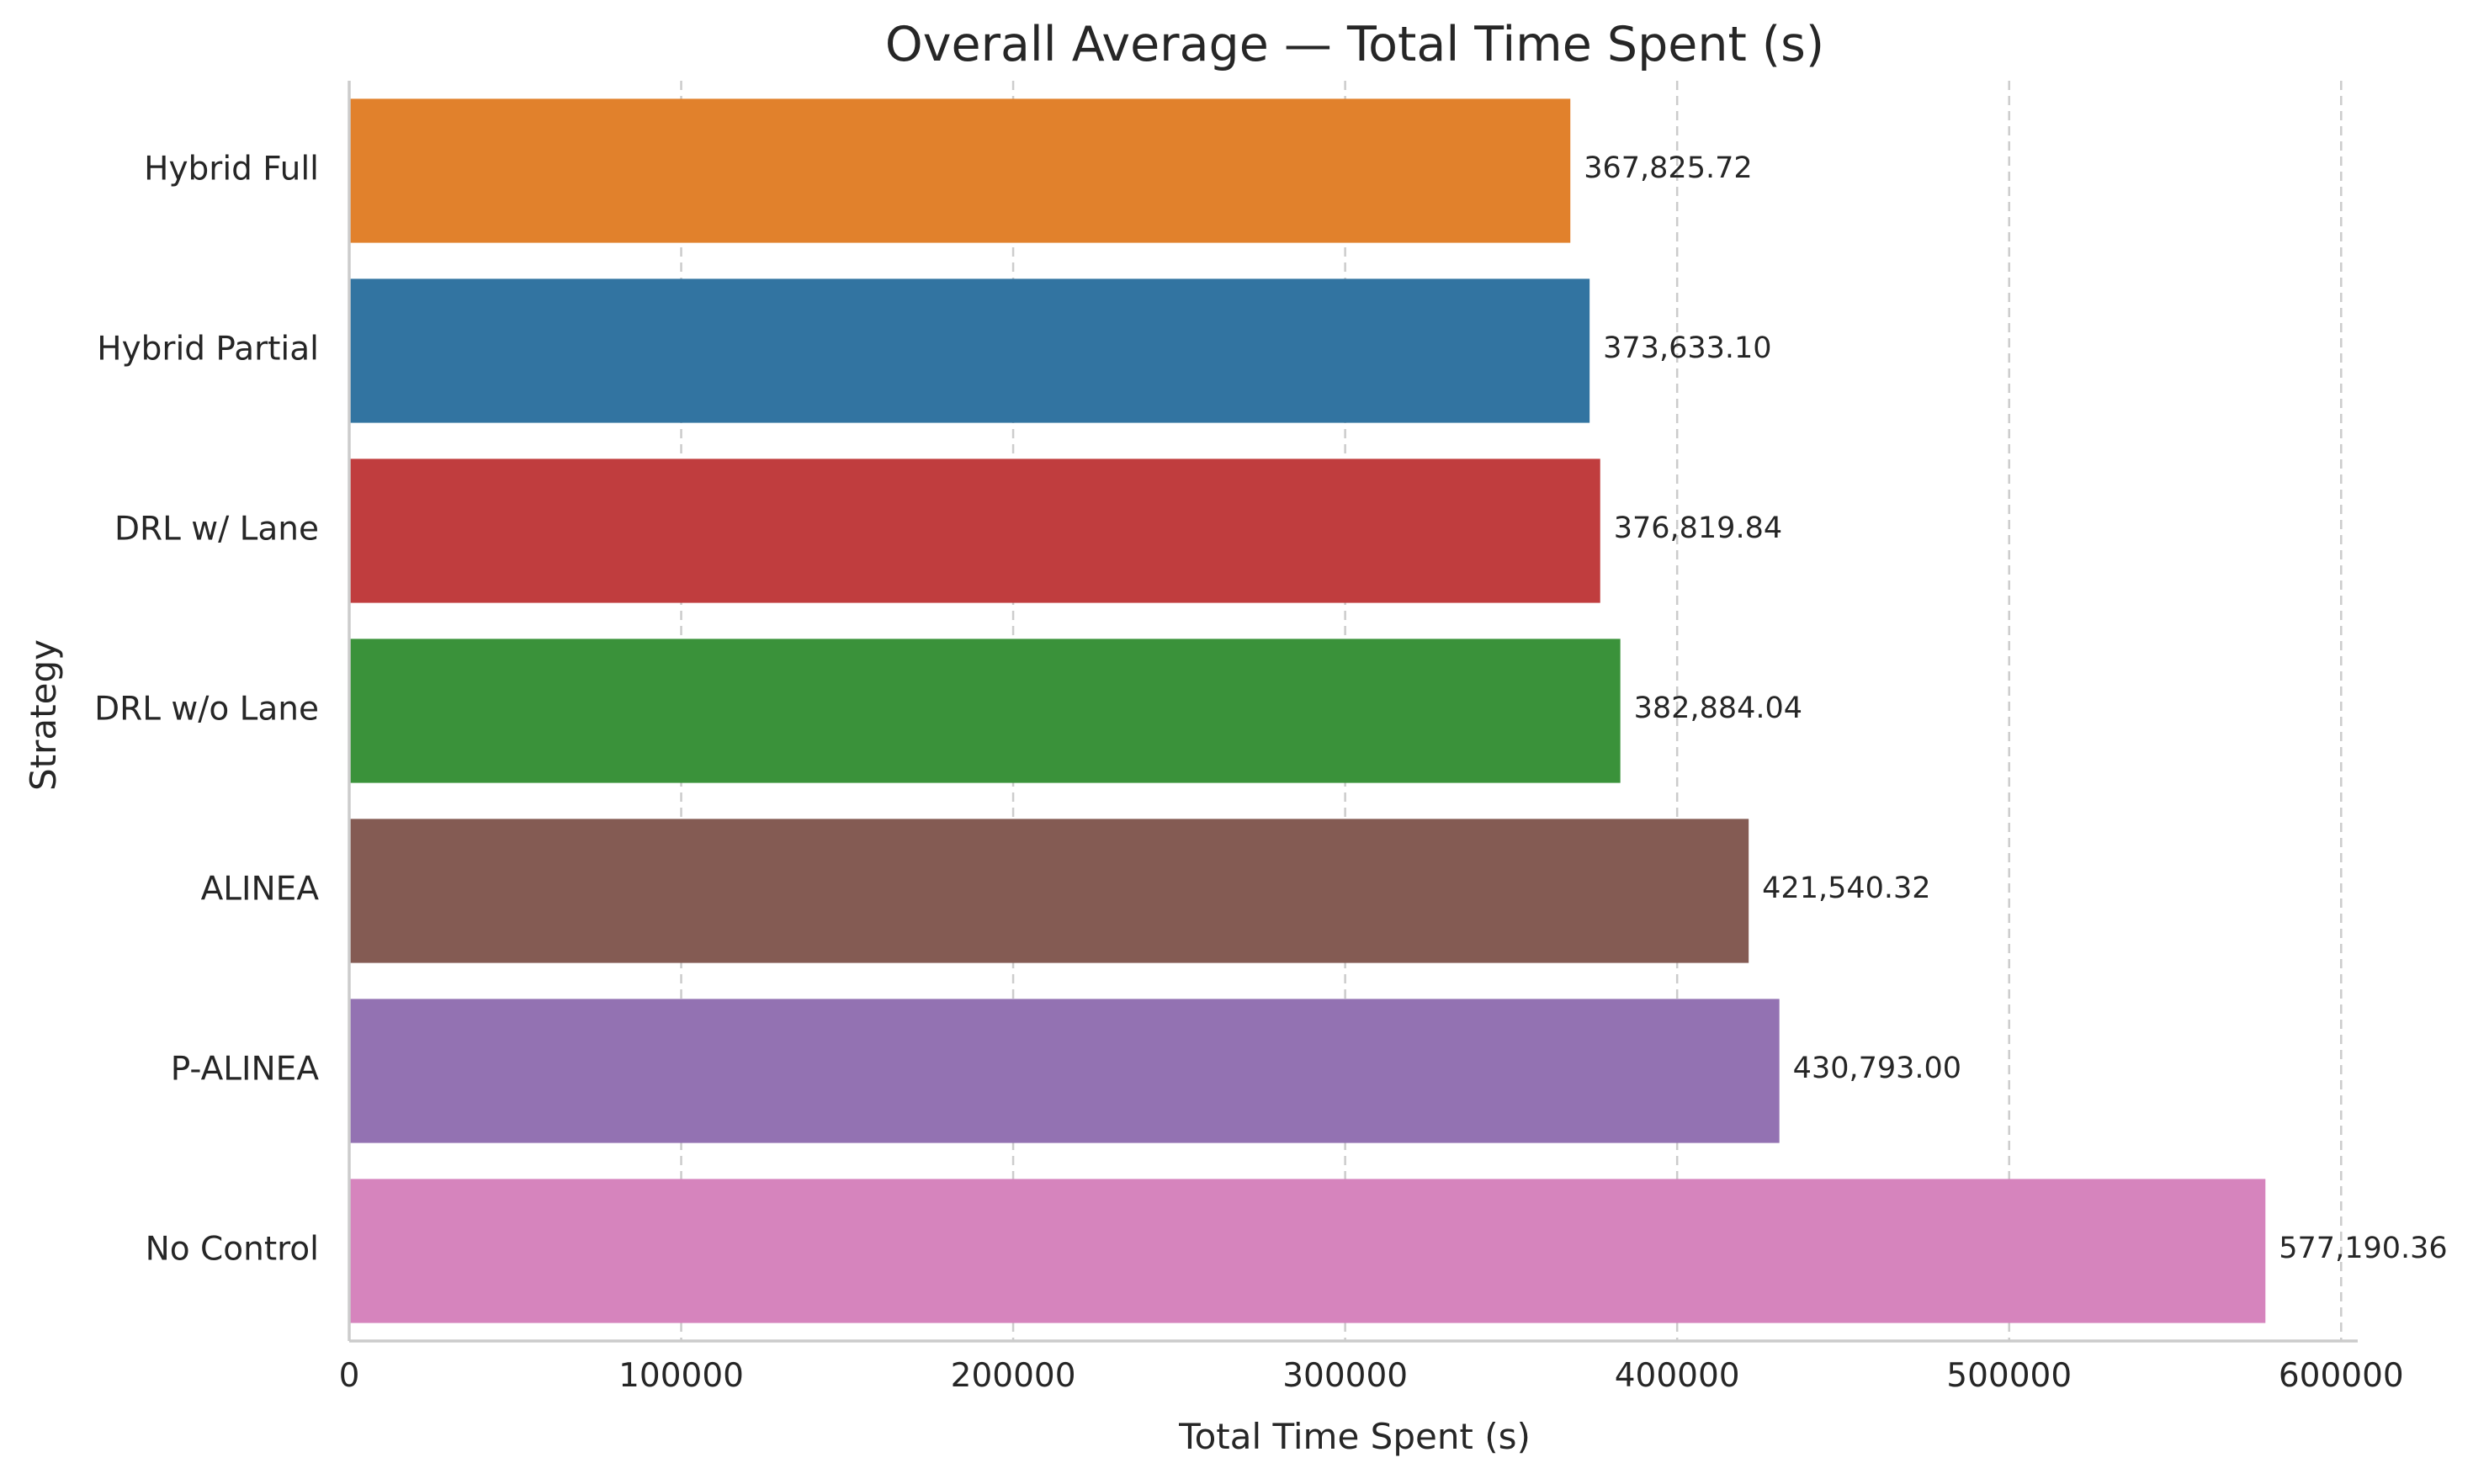  What do you see at coordinates (216, 530) in the screenshot?
I see `y-tick-label: DRL w/ Lane` at bounding box center [216, 530].